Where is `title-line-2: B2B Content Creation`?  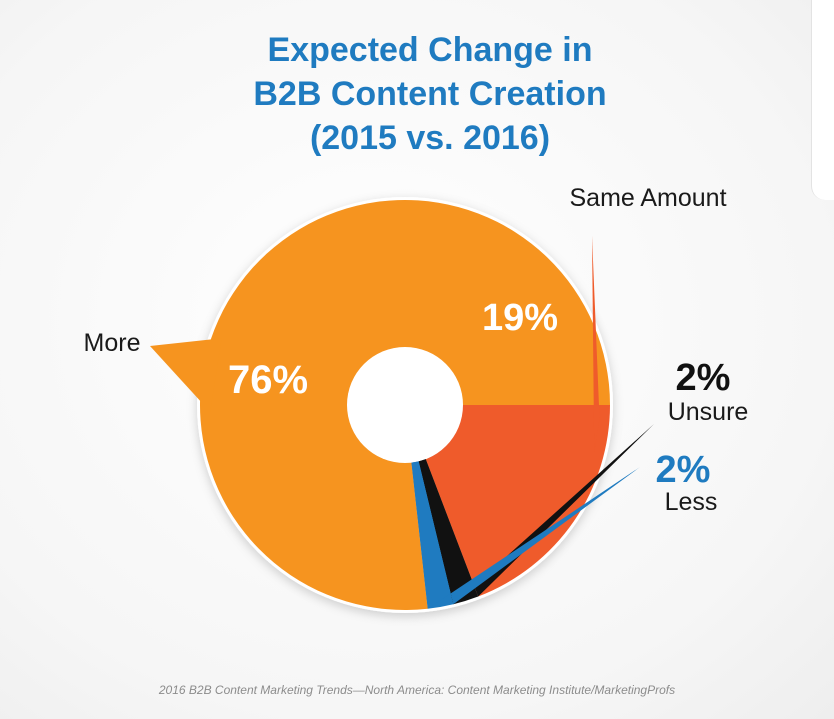
title-line-2: B2B Content Creation is located at coordinates (430, 94).